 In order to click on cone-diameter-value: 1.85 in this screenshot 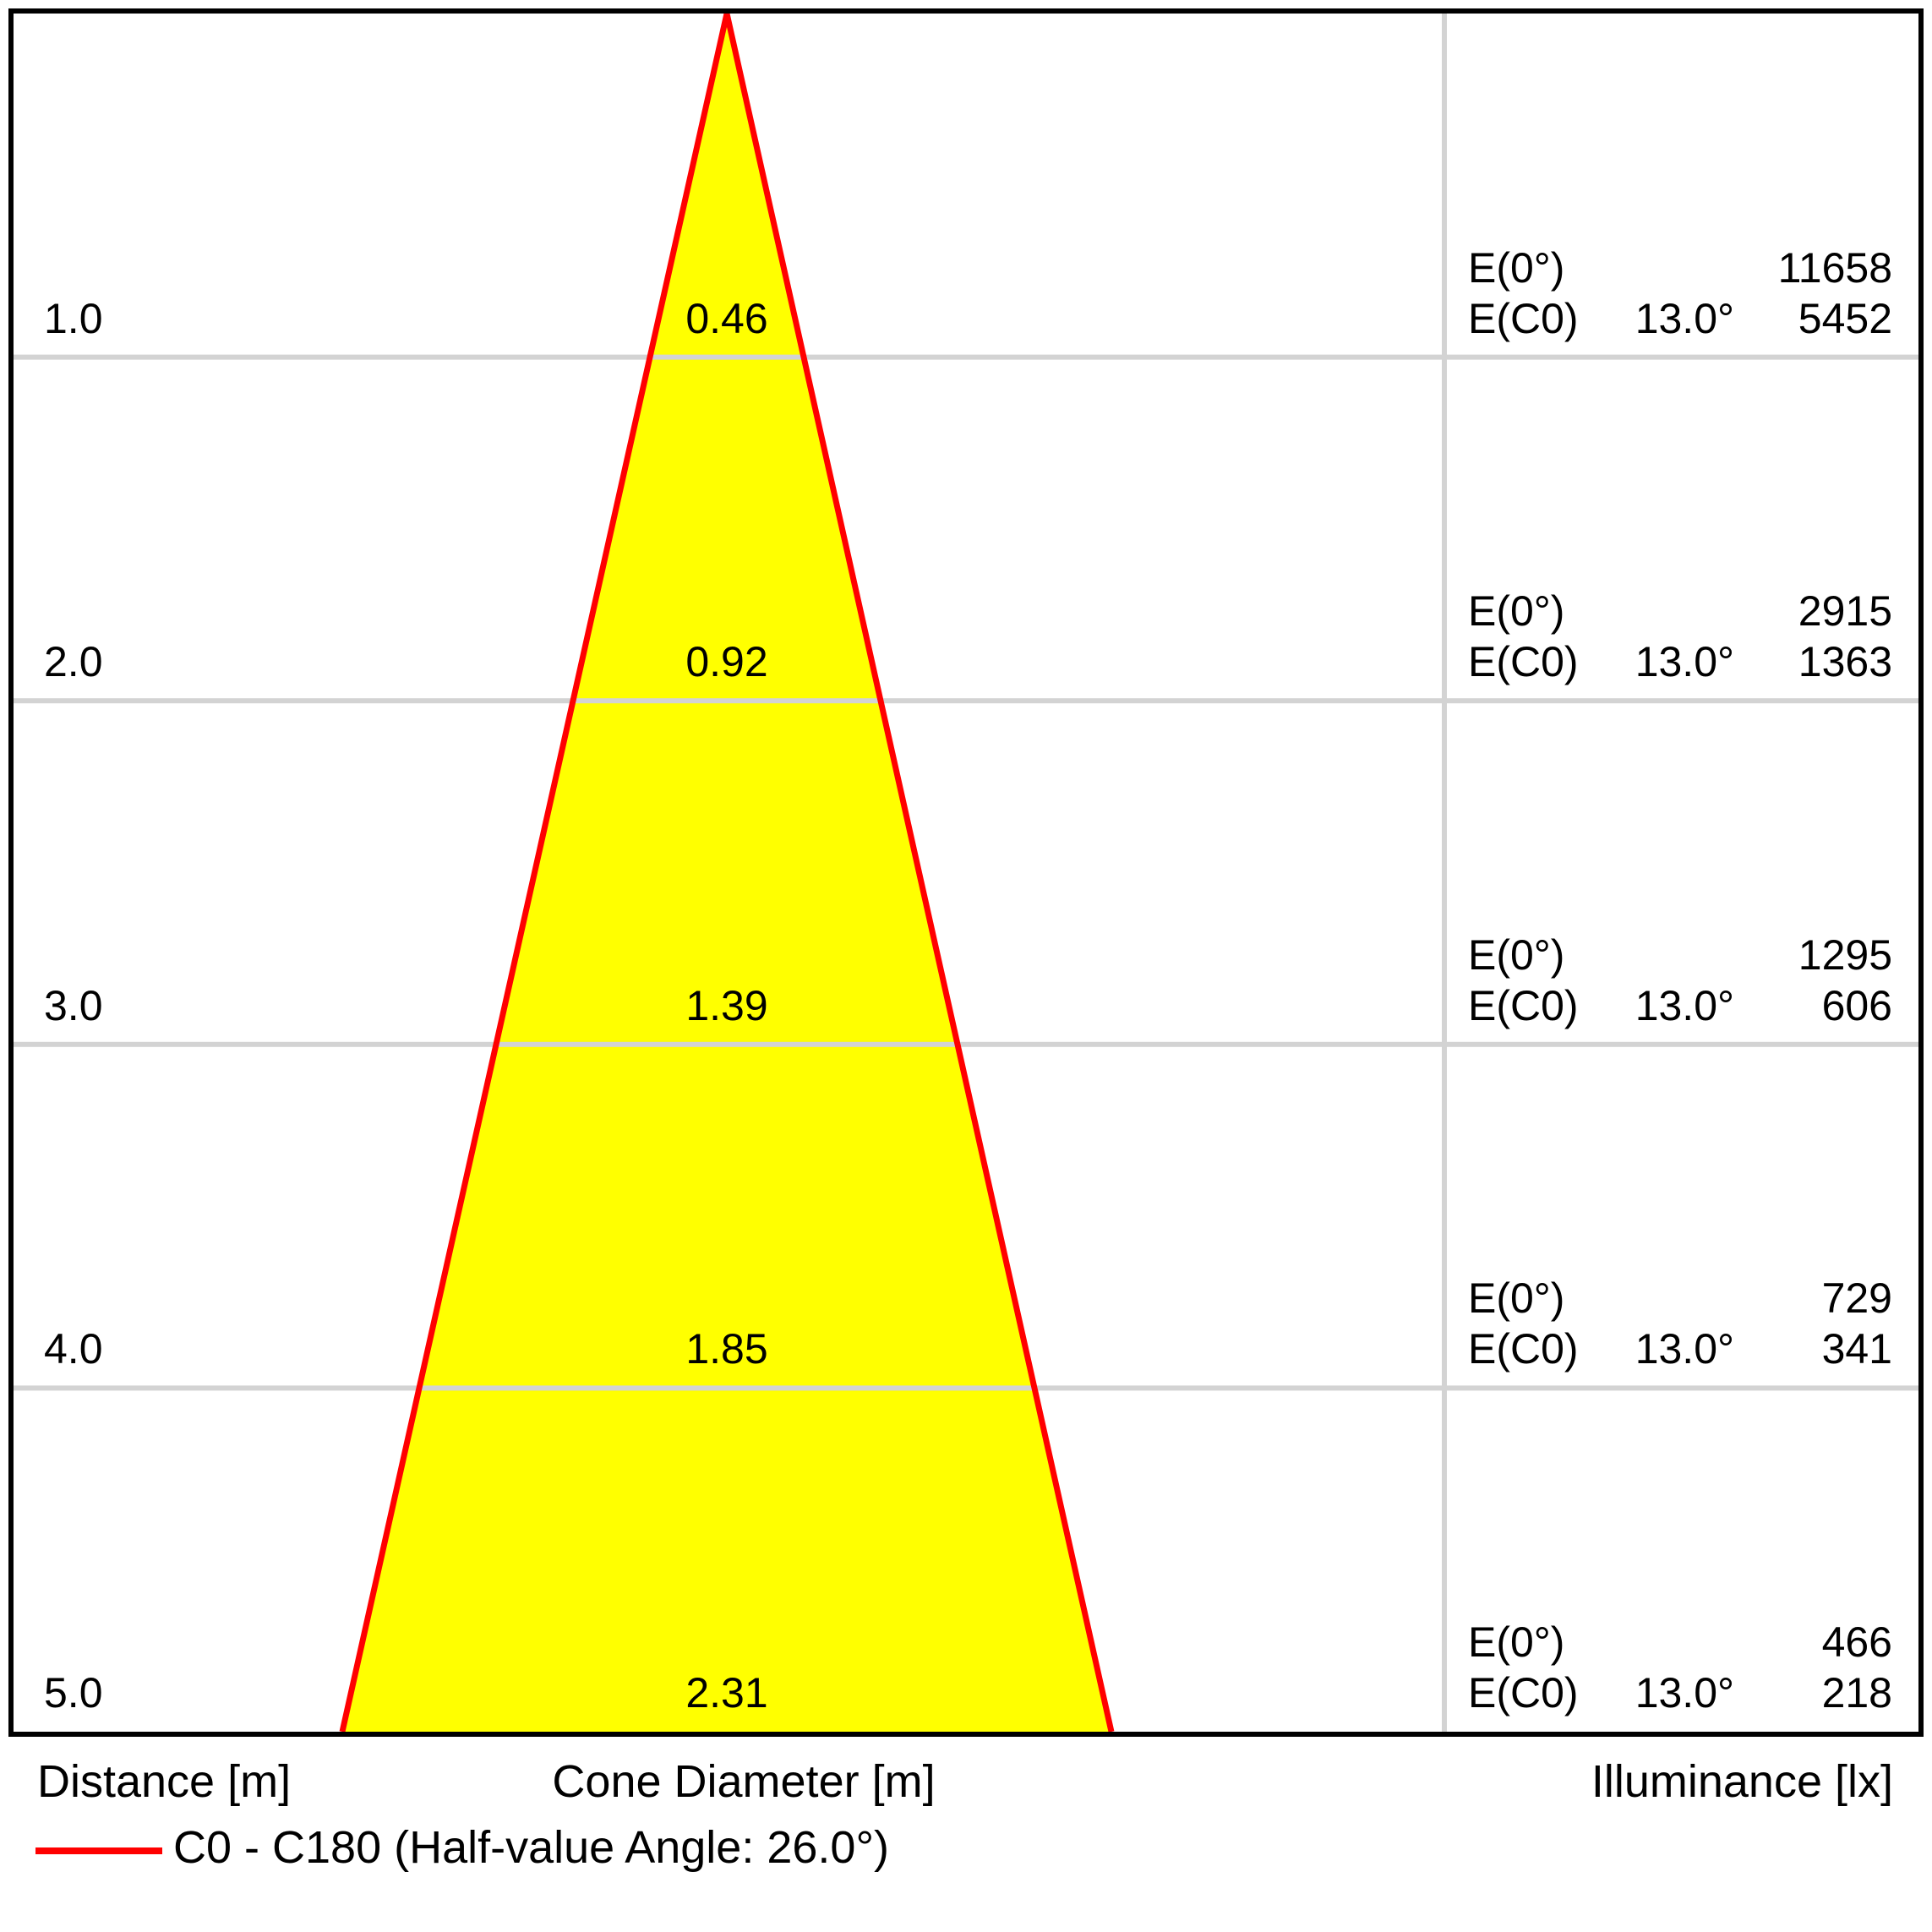, I will do `click(726, 1349)`.